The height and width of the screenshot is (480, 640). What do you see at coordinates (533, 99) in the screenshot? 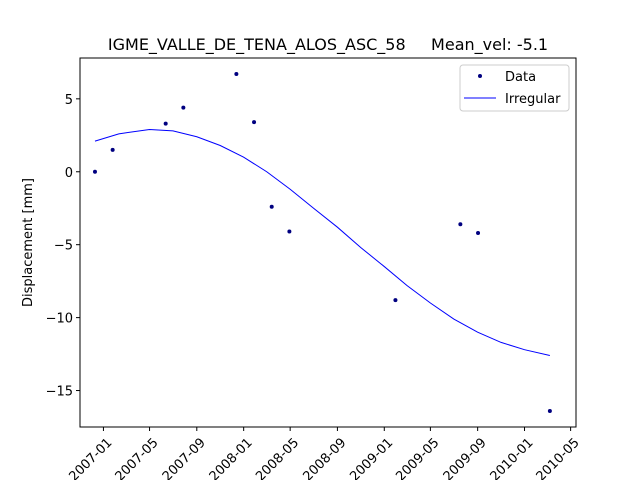
I see `legend-label-irregular: Irregular` at bounding box center [533, 99].